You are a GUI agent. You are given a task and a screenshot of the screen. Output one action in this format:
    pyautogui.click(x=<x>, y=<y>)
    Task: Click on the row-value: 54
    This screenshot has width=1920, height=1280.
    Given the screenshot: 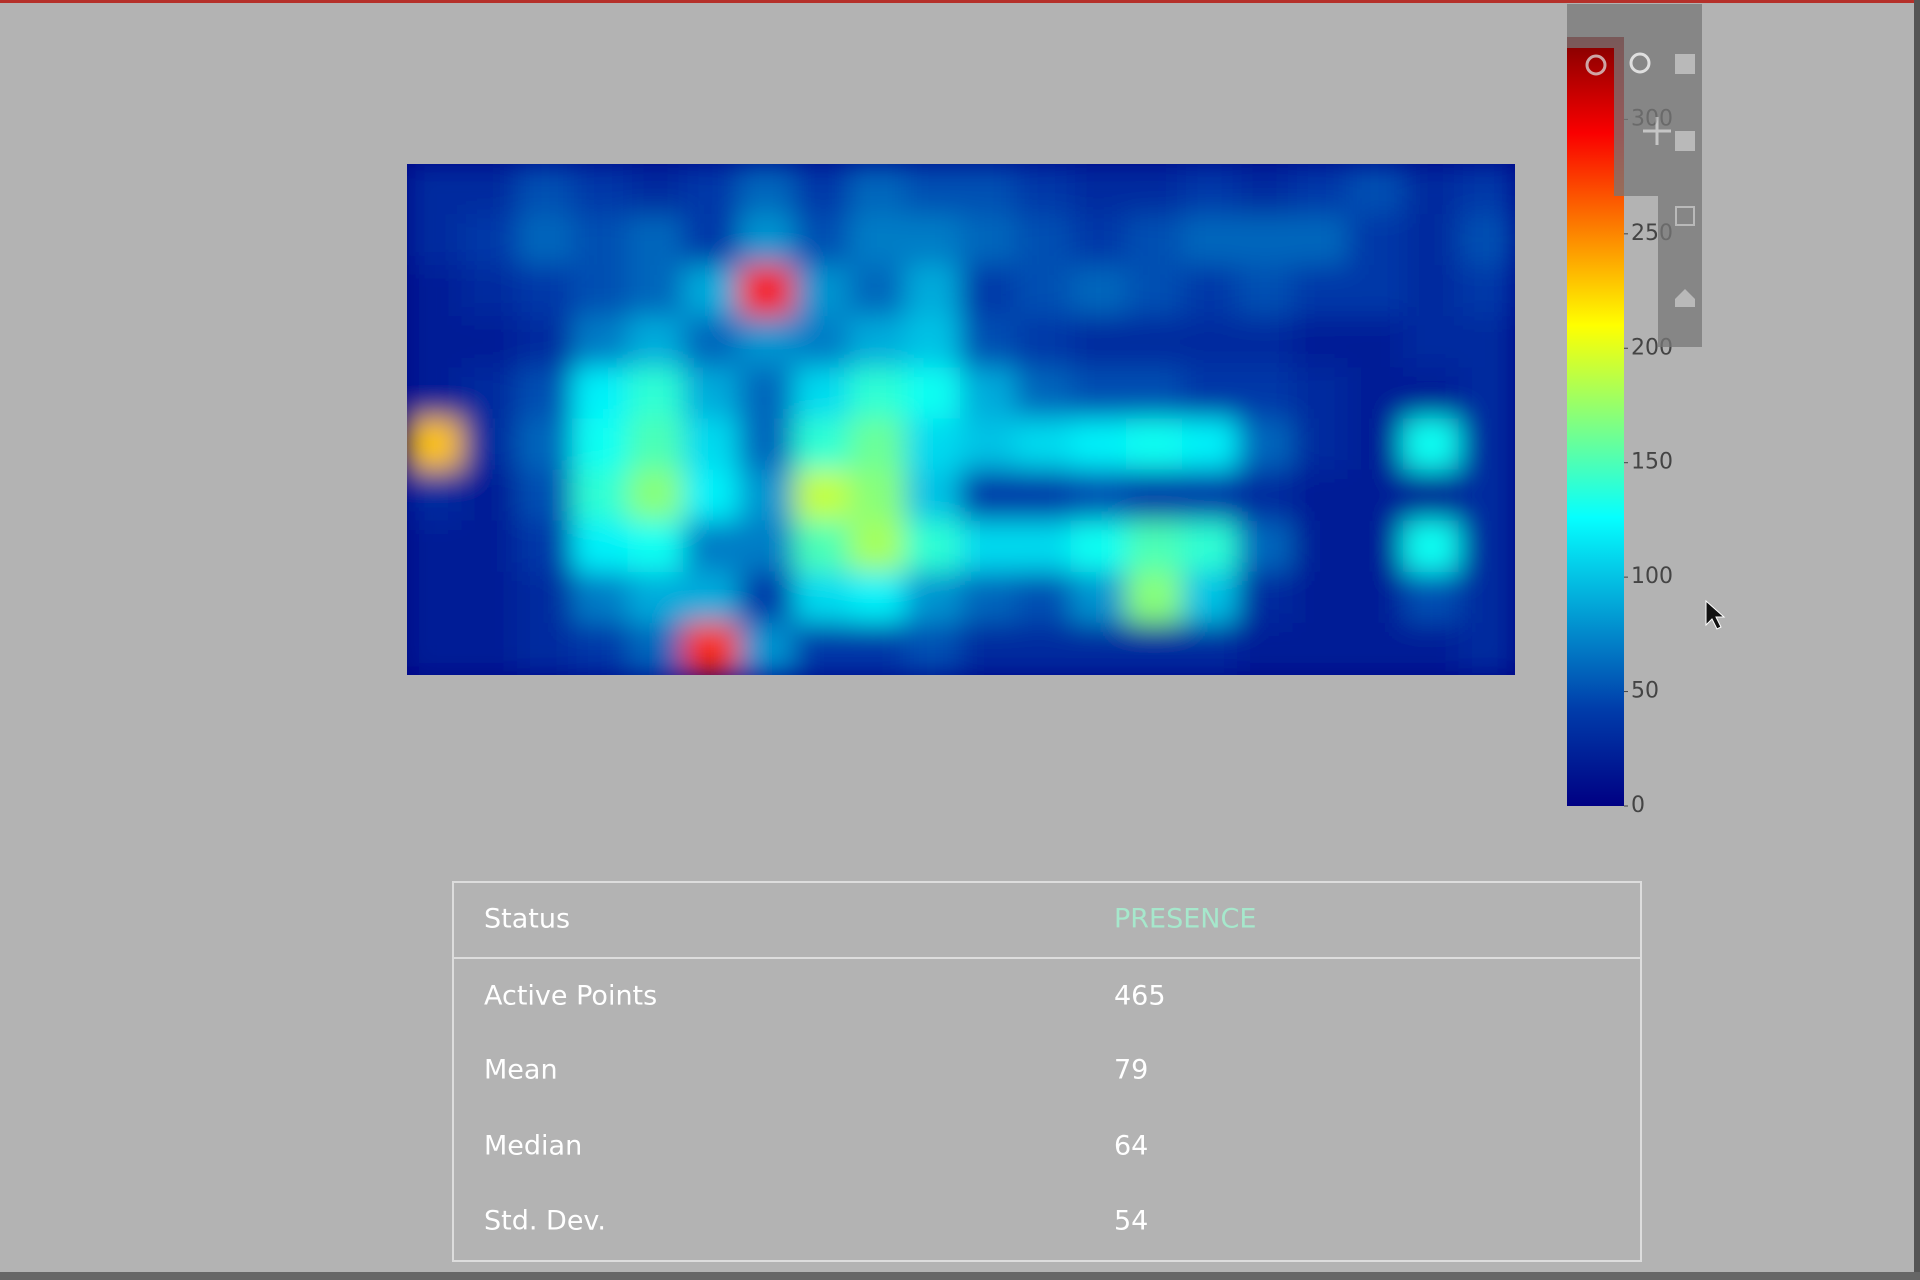 What is the action you would take?
    pyautogui.click(x=1131, y=1221)
    